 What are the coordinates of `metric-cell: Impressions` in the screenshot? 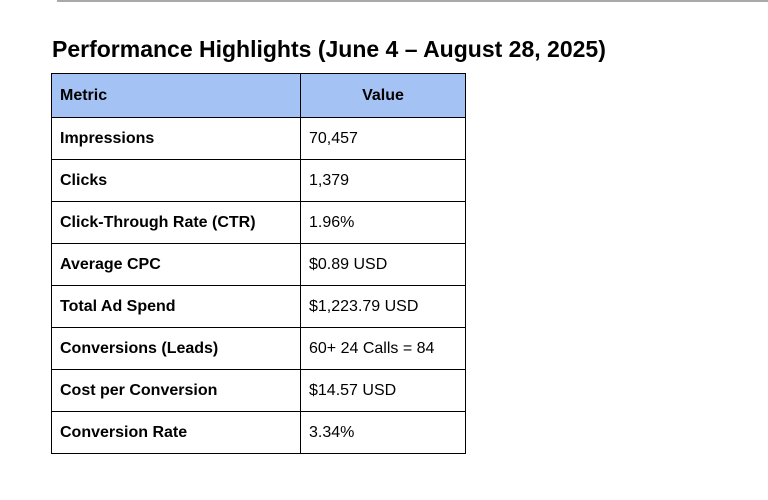 It's located at (176, 138).